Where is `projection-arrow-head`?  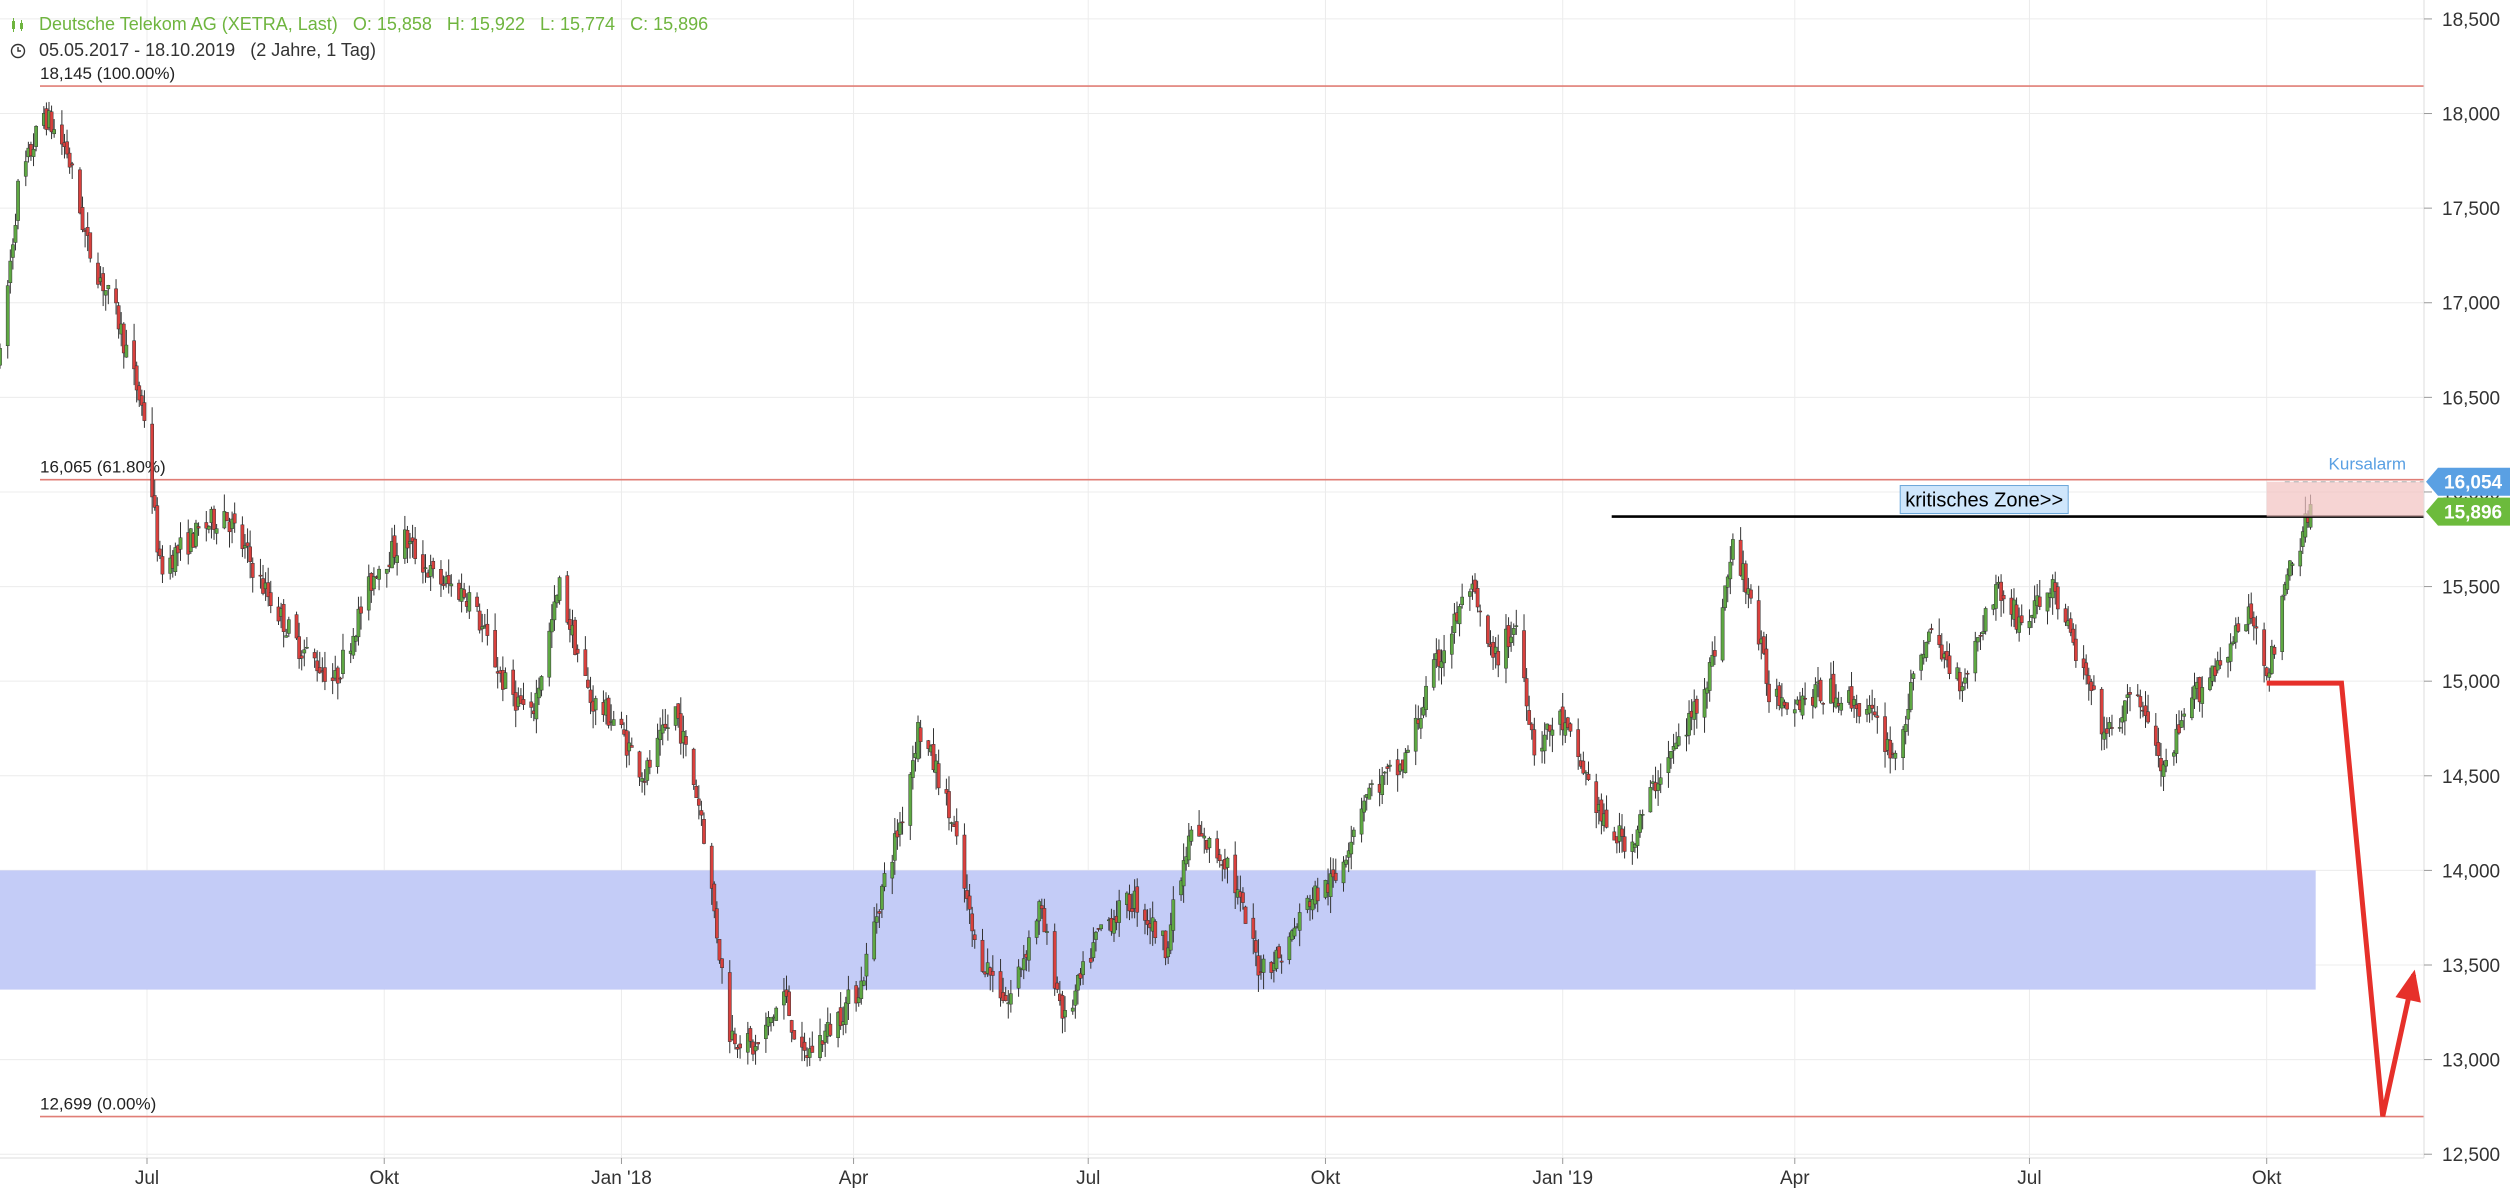
projection-arrow-head is located at coordinates (2408, 986).